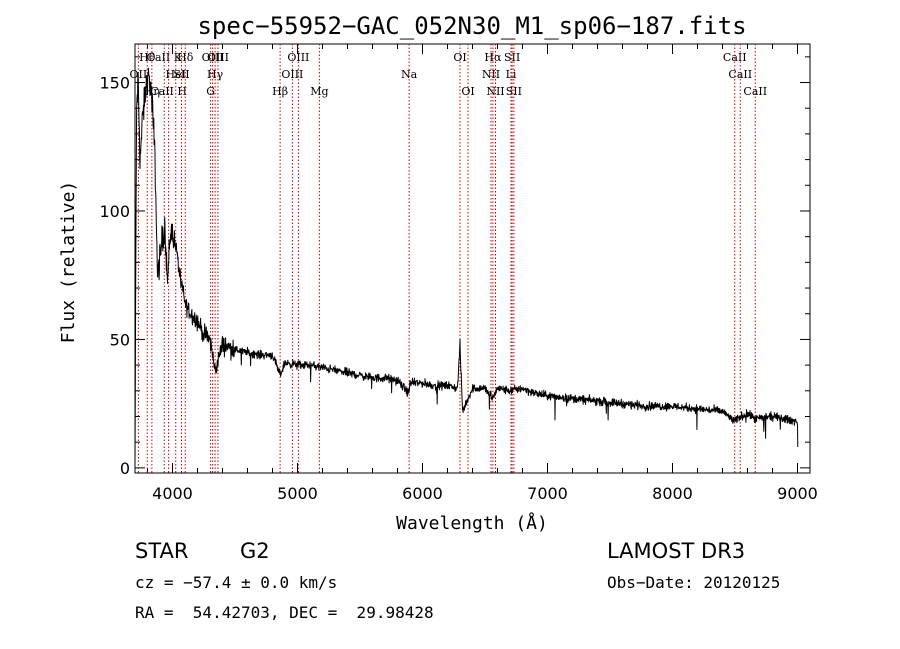 Image resolution: width=900 pixels, height=649 pixels. Describe the element at coordinates (210, 91) in the screenshot. I see `reference-line-label: G` at that location.